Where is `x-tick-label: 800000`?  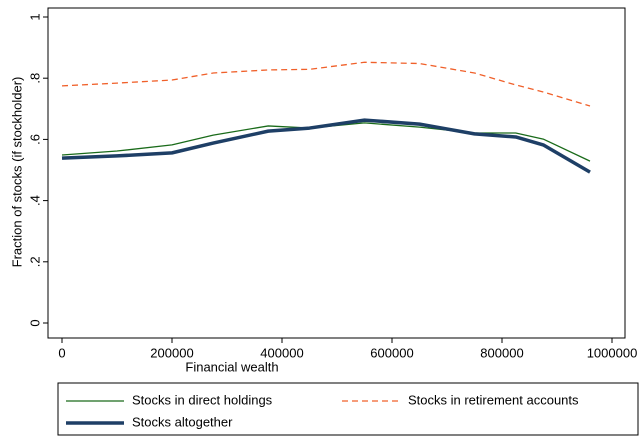 x-tick-label: 800000 is located at coordinates (501, 352).